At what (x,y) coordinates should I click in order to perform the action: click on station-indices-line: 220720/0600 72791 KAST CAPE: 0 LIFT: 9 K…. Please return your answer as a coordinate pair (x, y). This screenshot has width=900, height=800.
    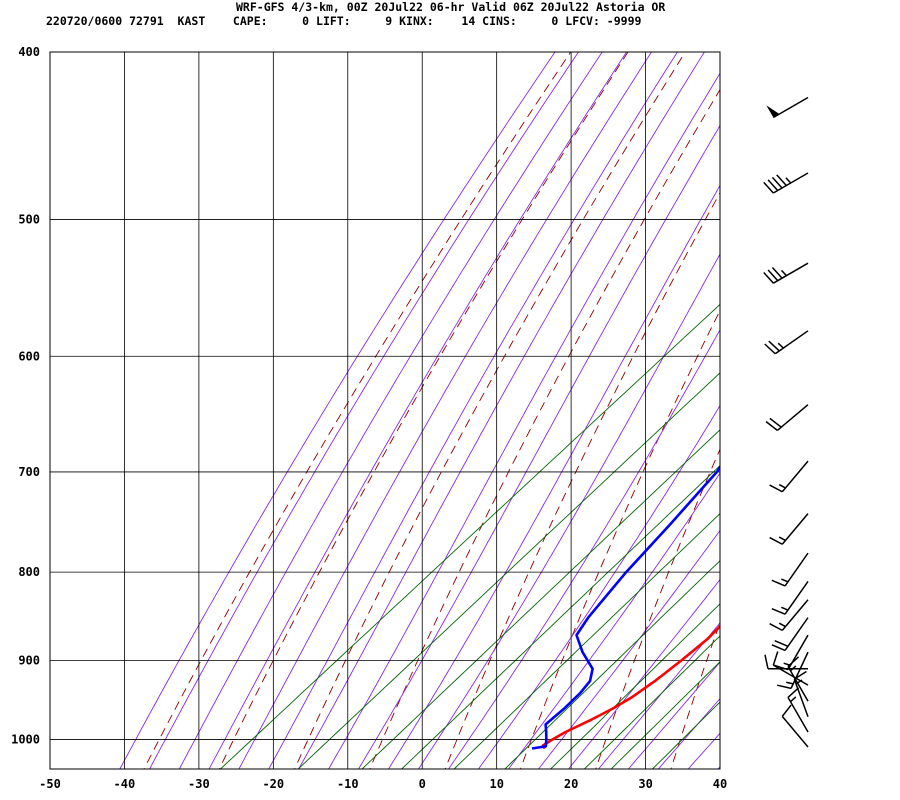
    Looking at the image, I should click on (344, 21).